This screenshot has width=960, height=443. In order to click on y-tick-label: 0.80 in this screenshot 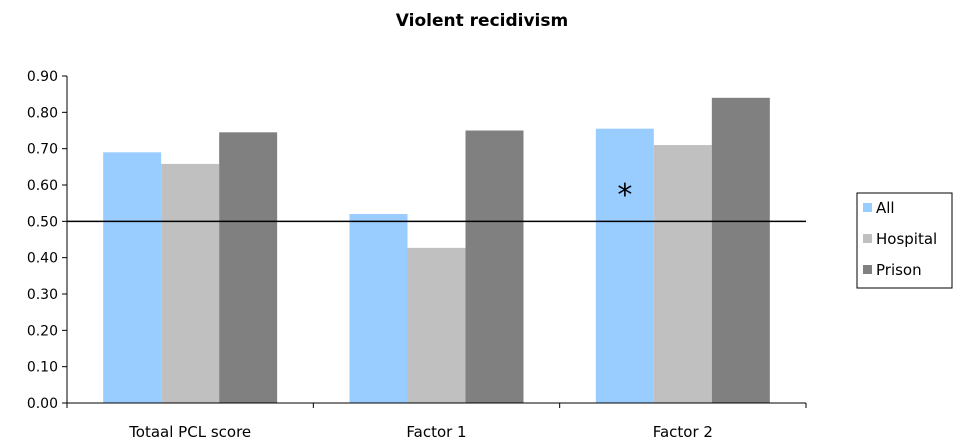, I will do `click(42, 113)`.